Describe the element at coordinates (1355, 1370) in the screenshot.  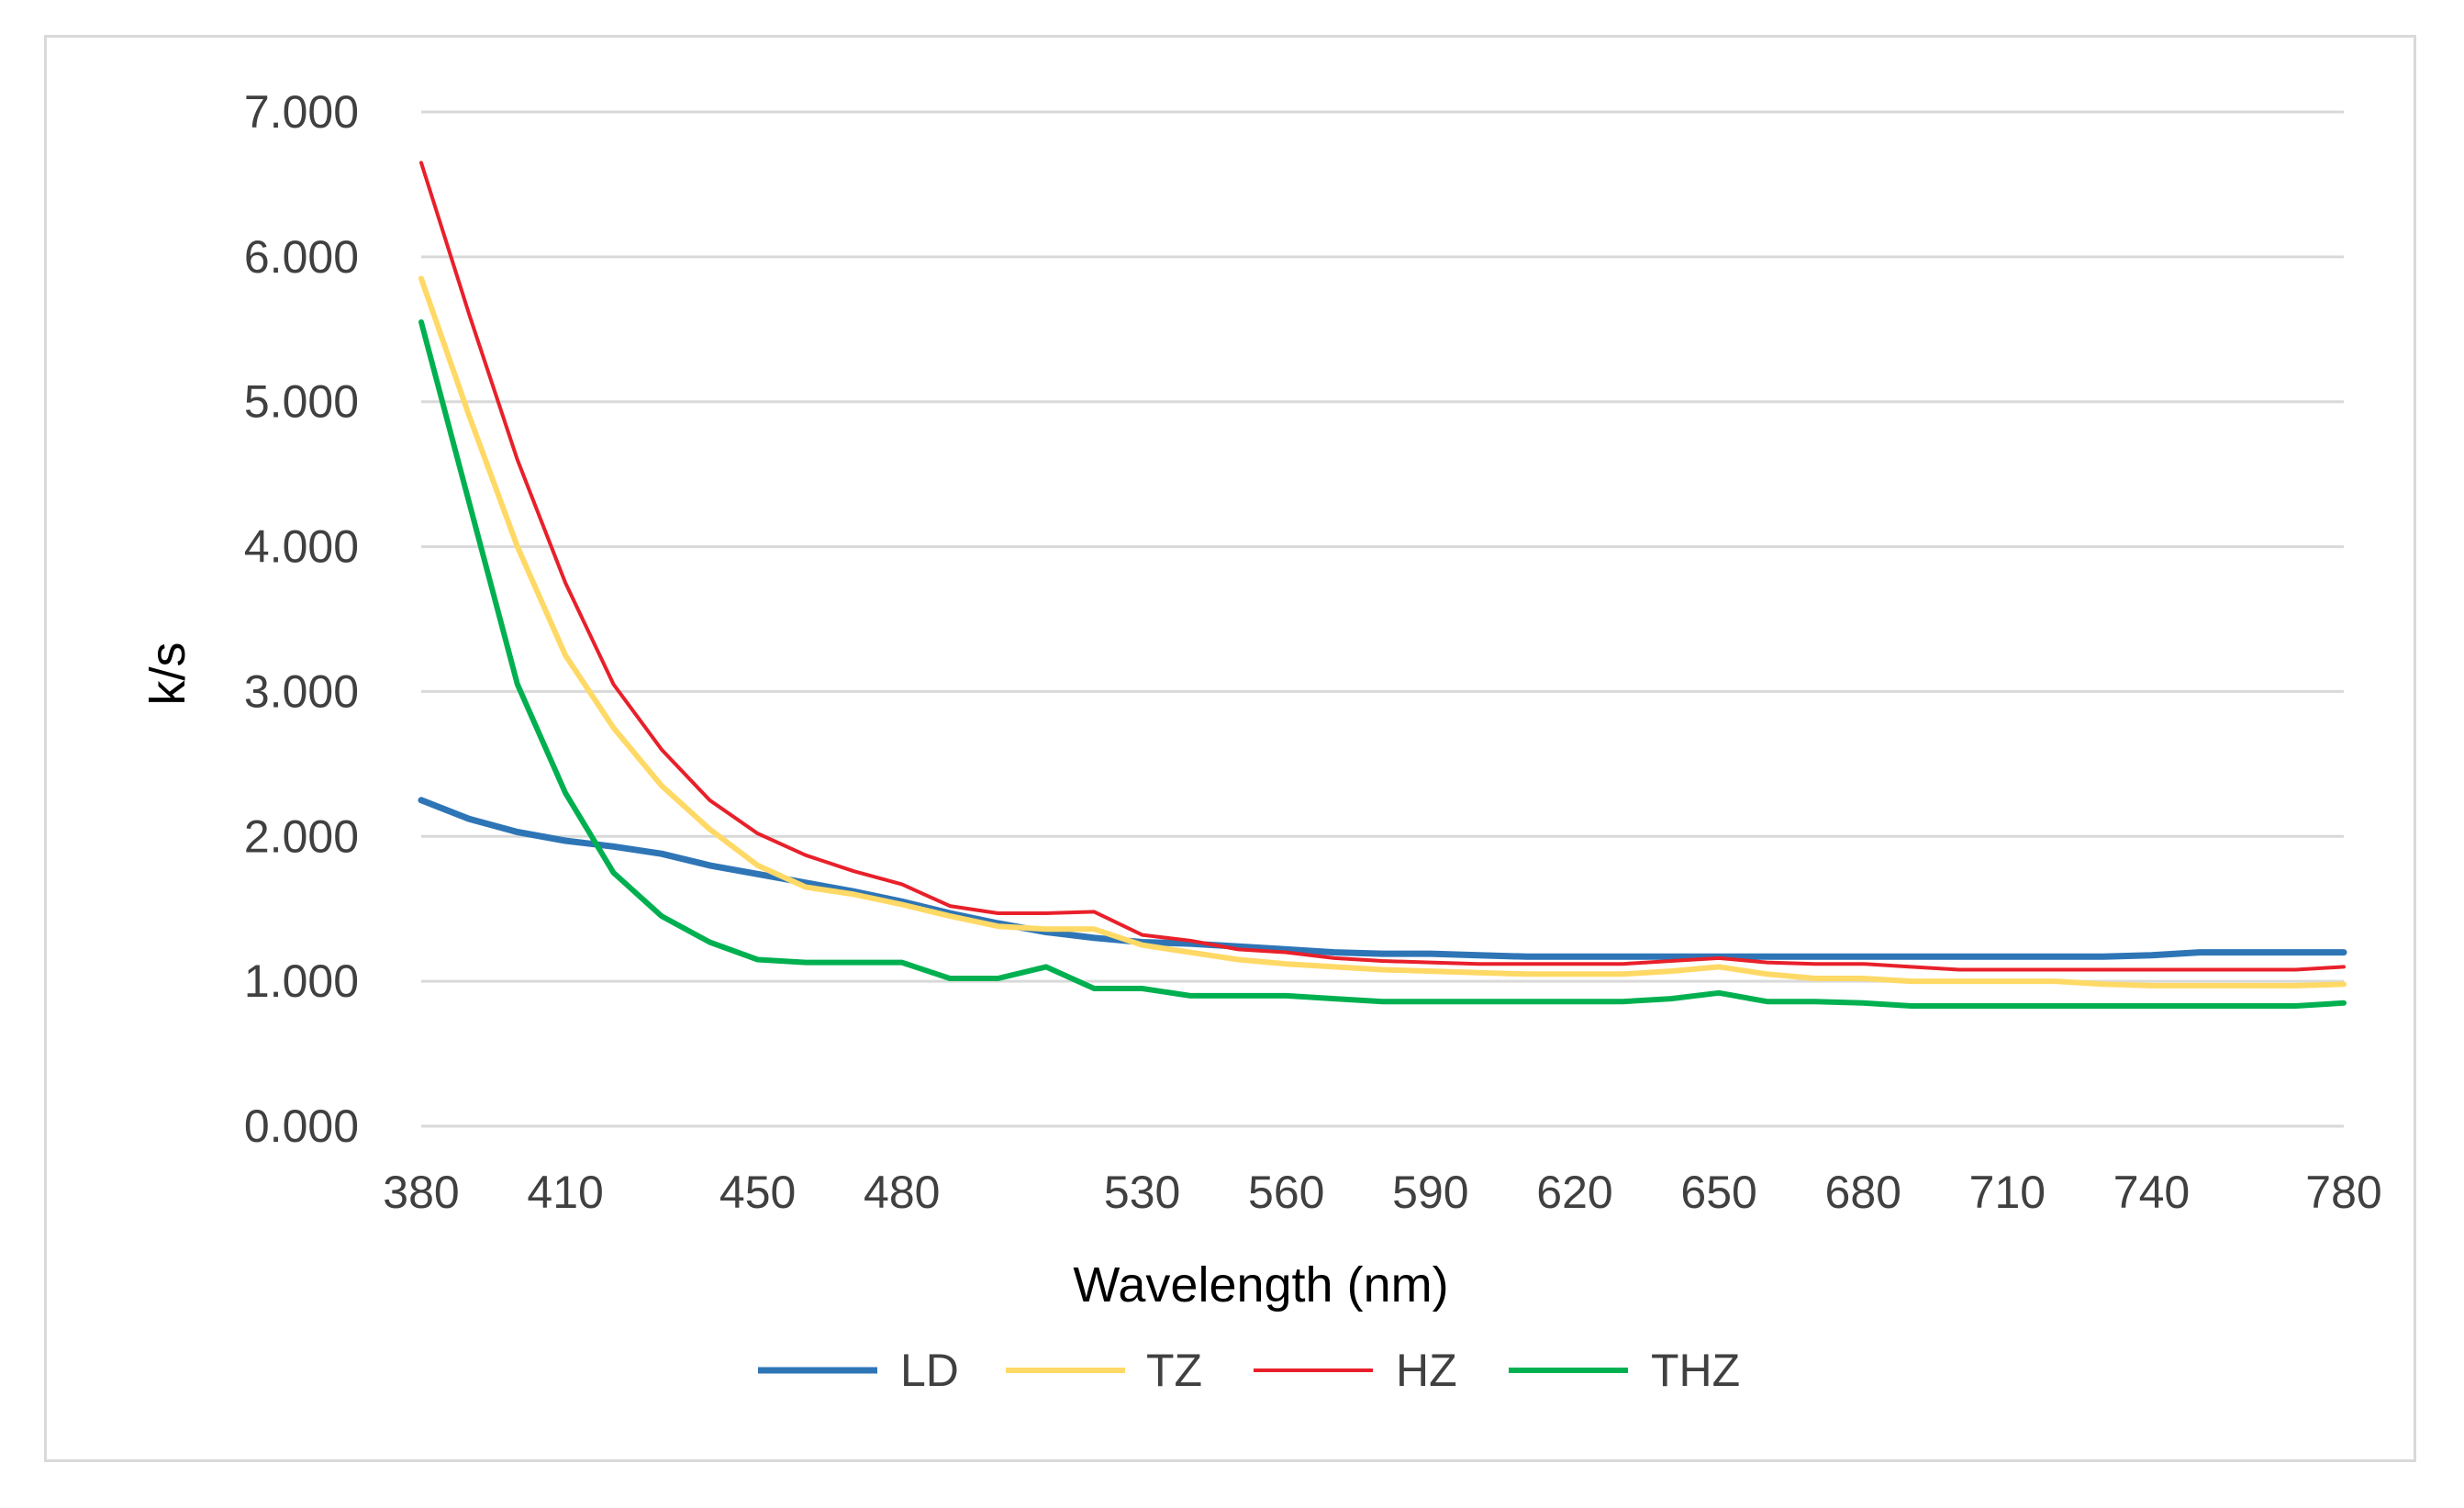
I see `legend-item-hz: HZ` at that location.